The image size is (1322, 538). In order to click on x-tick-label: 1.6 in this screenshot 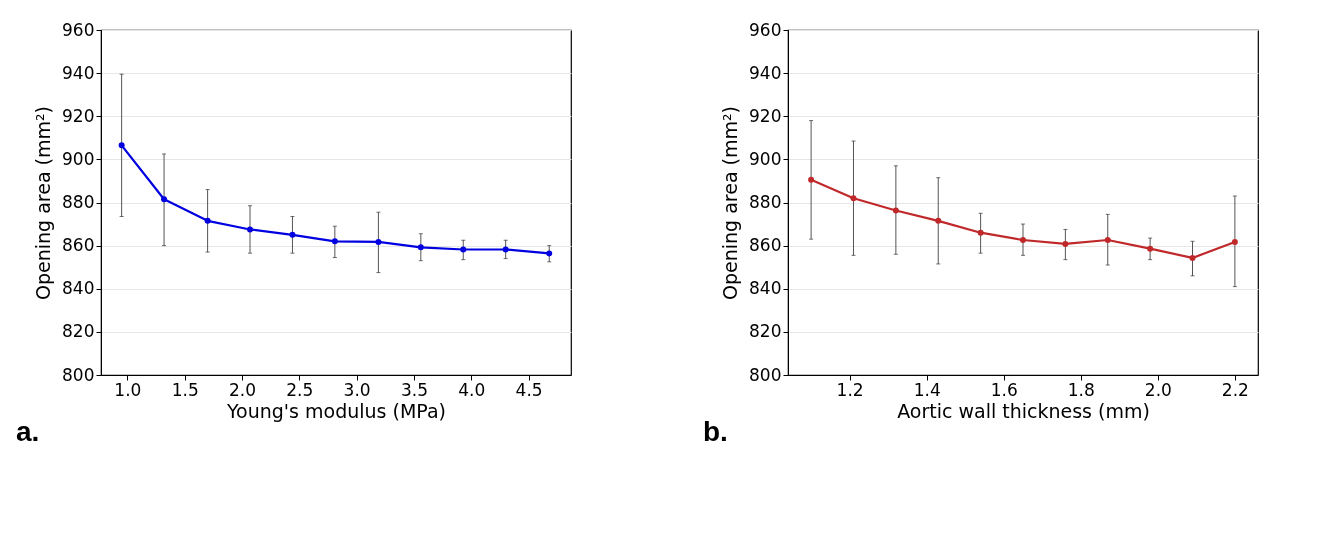, I will do `click(1004, 389)`.